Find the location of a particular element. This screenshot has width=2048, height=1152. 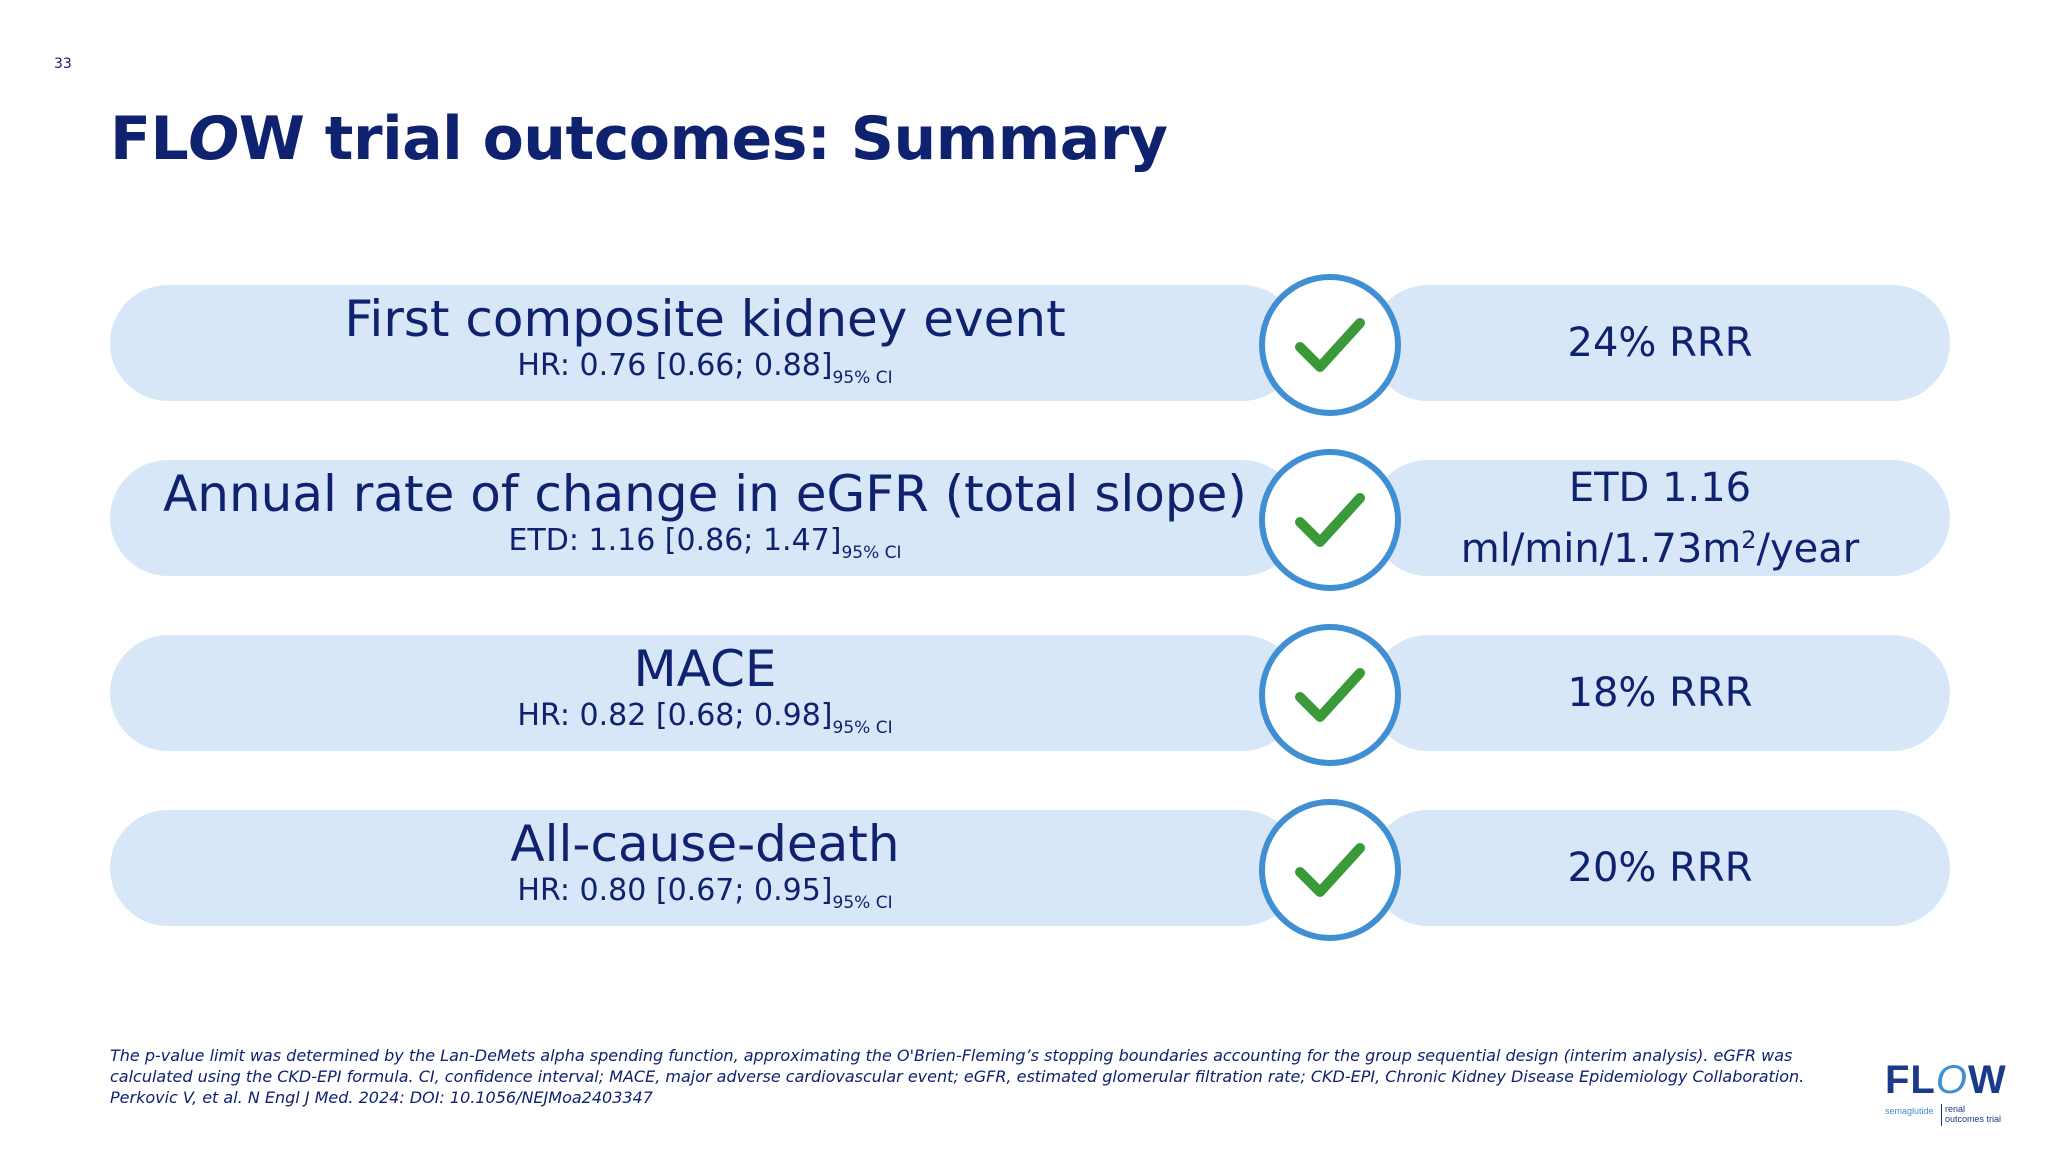

result-line-1: 20% RRR is located at coordinates (1660, 868).